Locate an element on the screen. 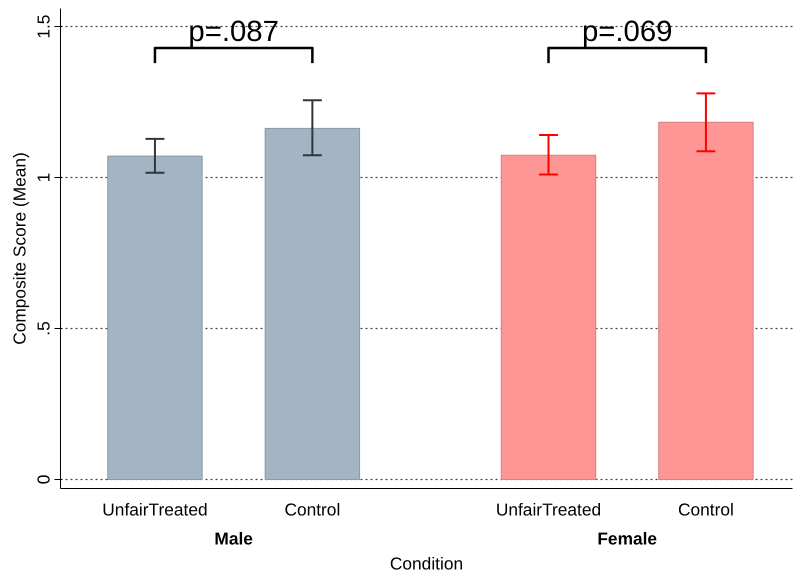  y-tick-label: 0 is located at coordinates (44, 479).